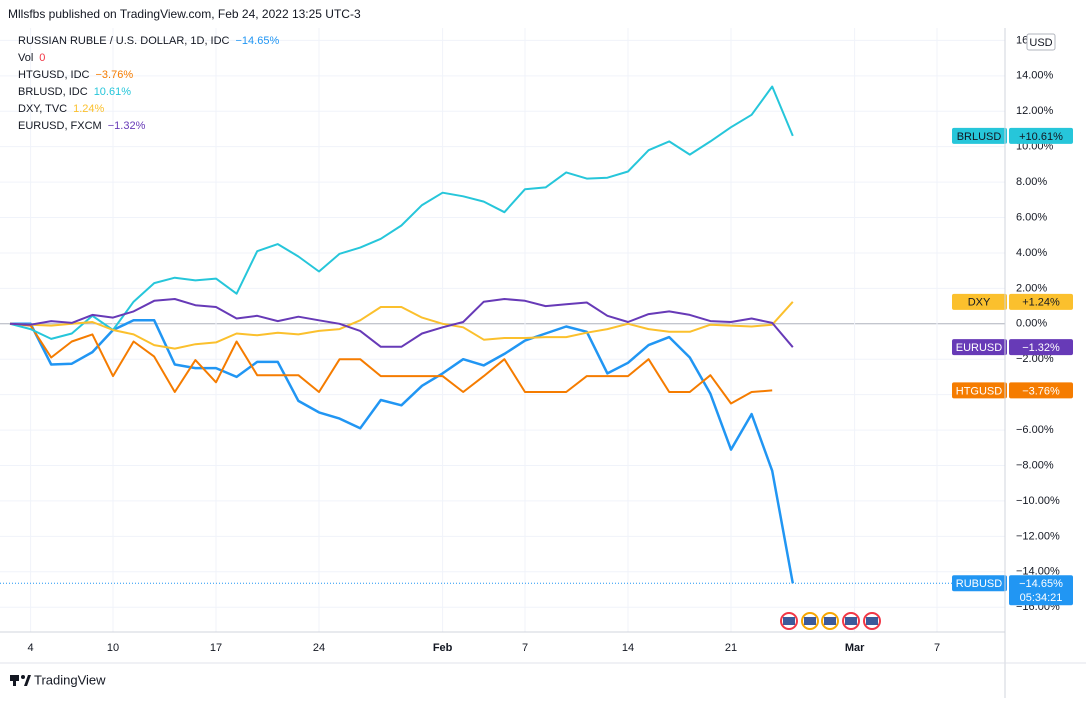 The image size is (1086, 703). I want to click on y-tick-label: 0.00%, so click(1031, 324).